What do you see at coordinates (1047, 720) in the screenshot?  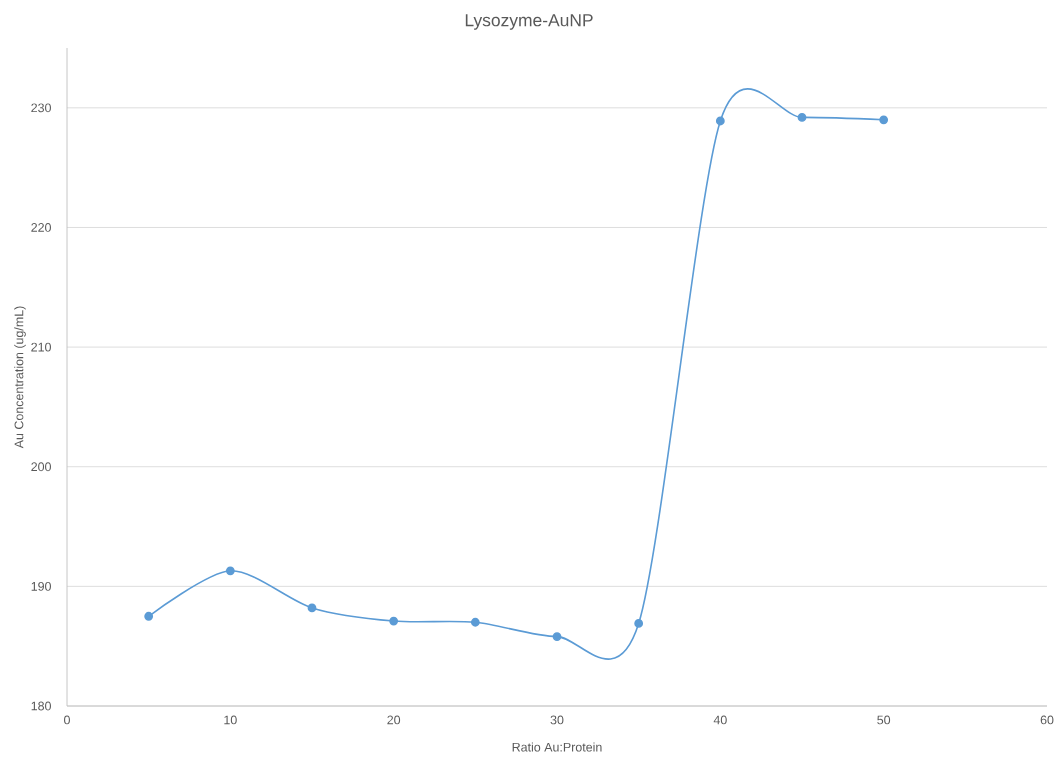 I see `x-tick-label: 60` at bounding box center [1047, 720].